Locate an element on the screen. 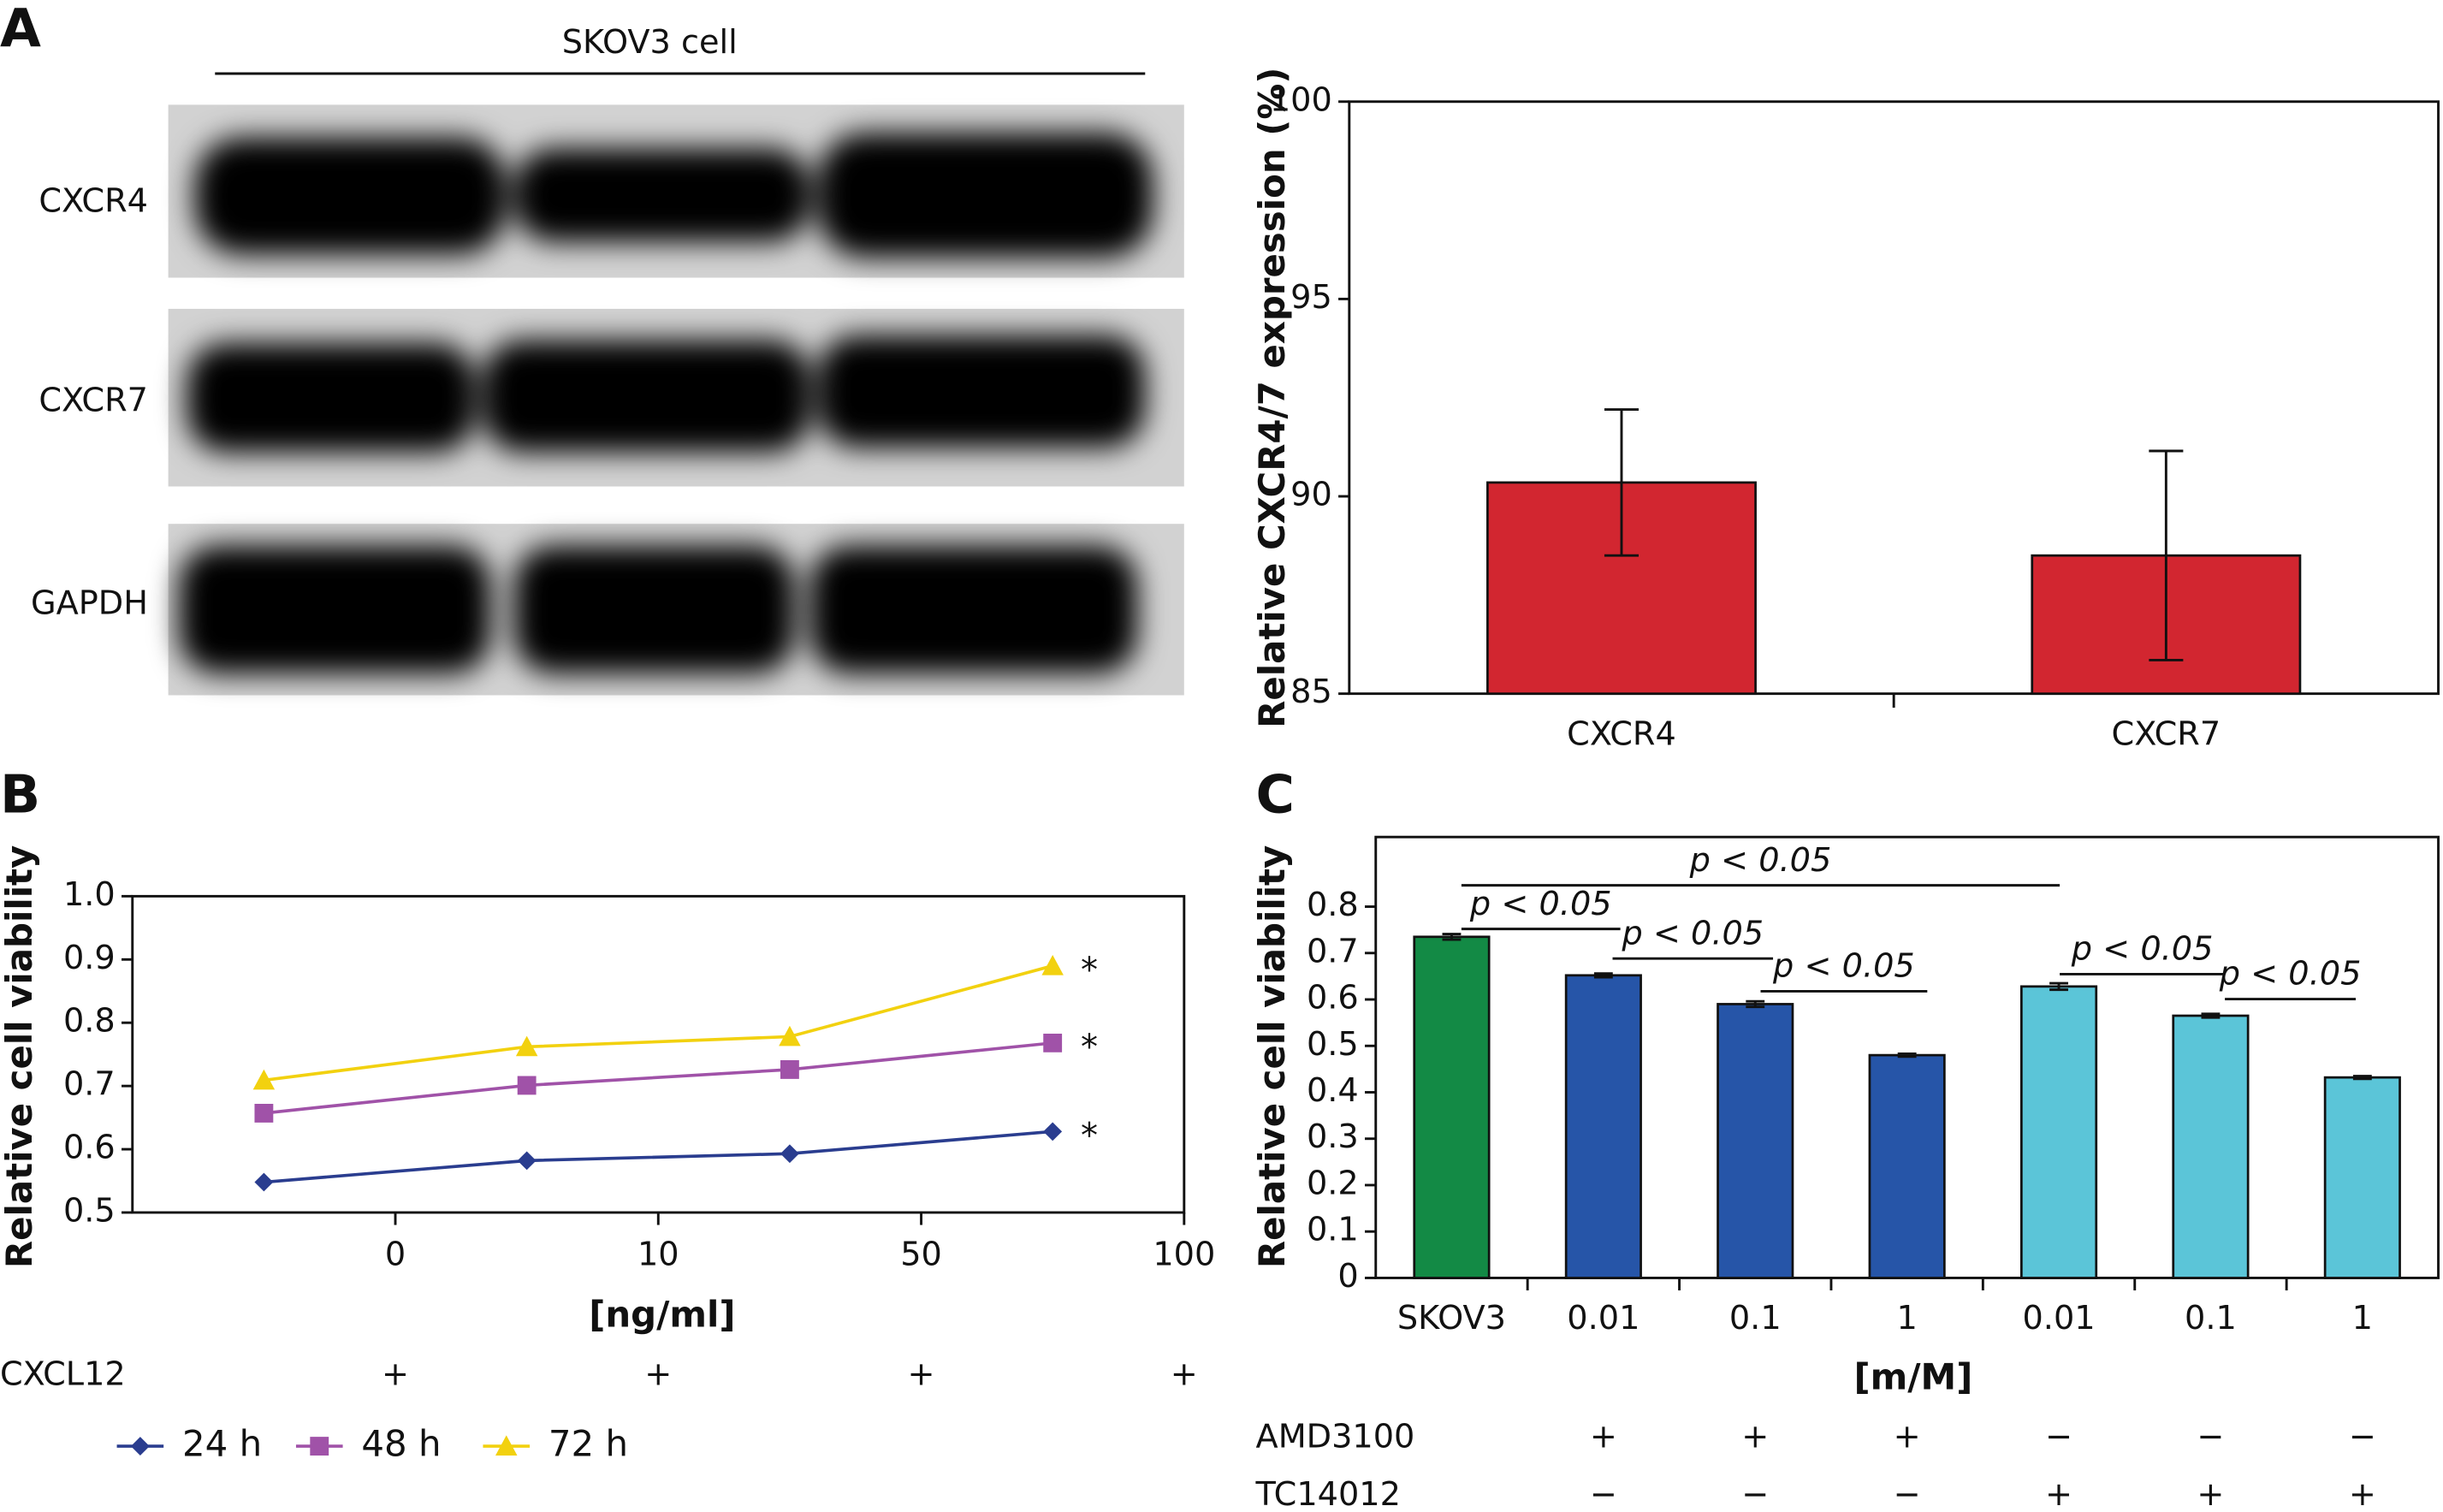 This screenshot has height=1512, width=2443. legend-label: 72 h is located at coordinates (588, 1444).